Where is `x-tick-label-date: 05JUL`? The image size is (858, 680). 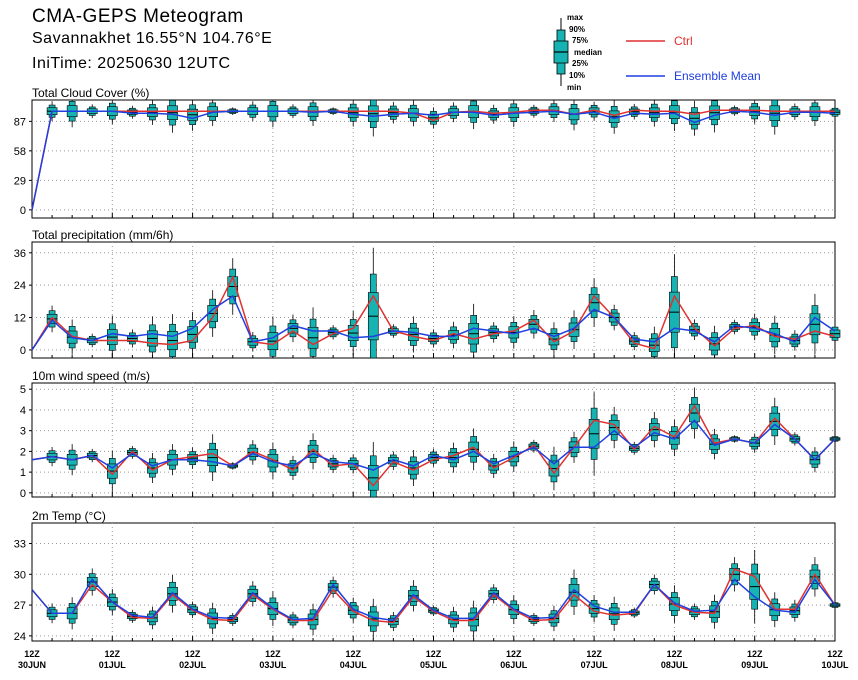
x-tick-label-date: 05JUL is located at coordinates (434, 665).